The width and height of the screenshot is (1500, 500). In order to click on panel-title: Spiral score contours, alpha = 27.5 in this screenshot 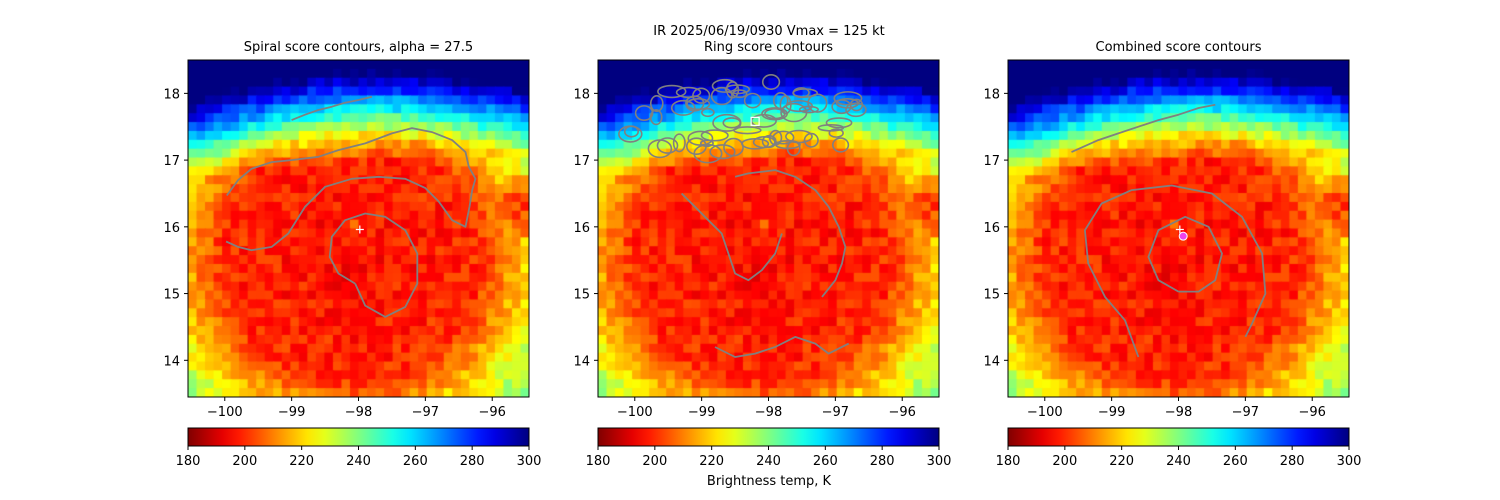, I will do `click(358, 47)`.